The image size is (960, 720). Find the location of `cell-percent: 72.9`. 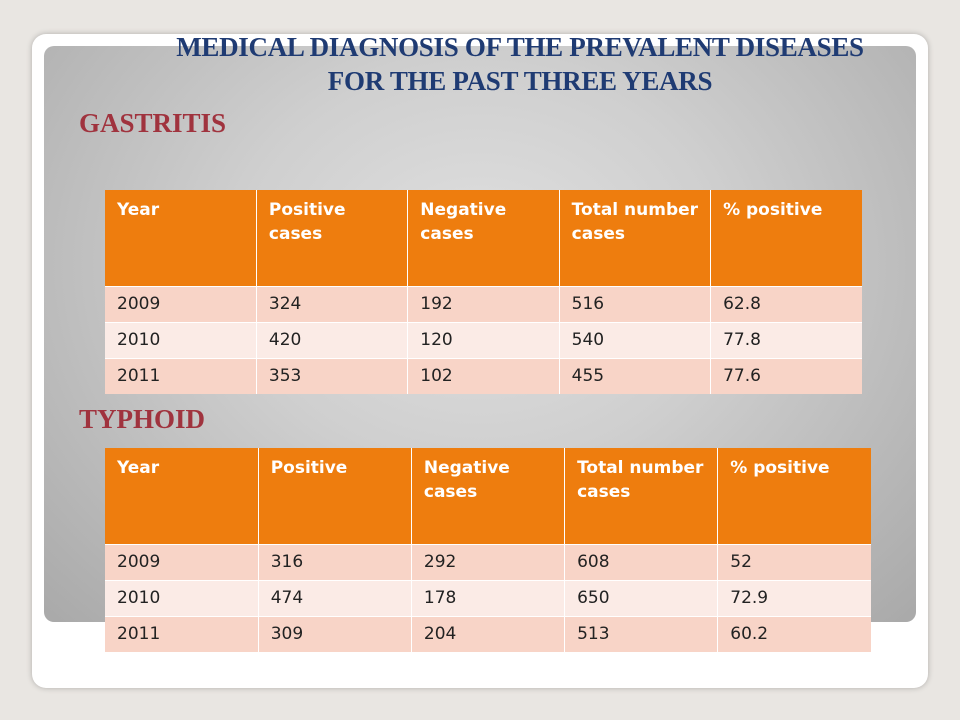

cell-percent: 72.9 is located at coordinates (794, 597).